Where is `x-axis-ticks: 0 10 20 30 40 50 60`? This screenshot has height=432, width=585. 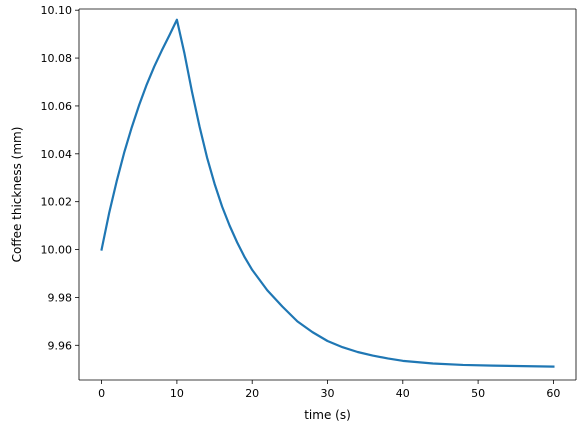 x-axis-ticks: 0 10 20 30 40 50 60 is located at coordinates (329, 390).